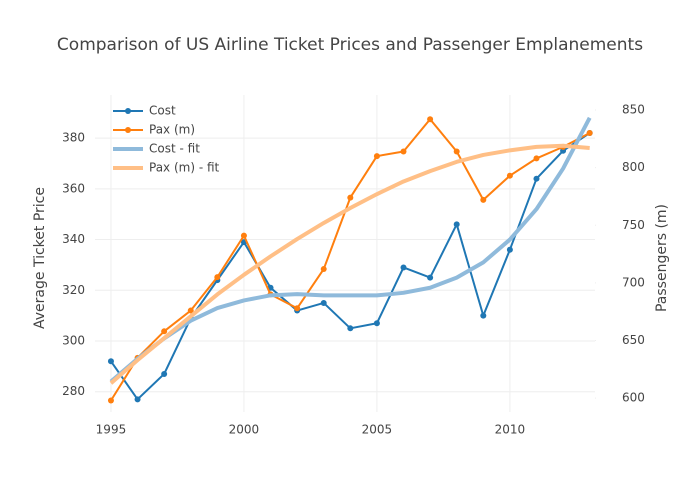 This screenshot has height=500, width=700. I want to click on legend-label: Cost, so click(162, 111).